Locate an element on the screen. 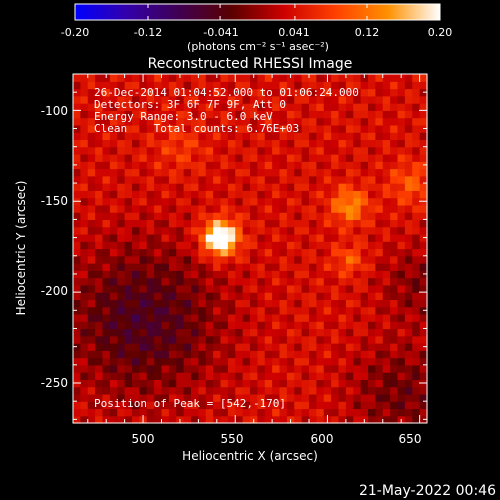 This screenshot has height=500, width=500. annotation-time-range: 26-Dec-2014 01:04:52.000 to 01:06:24.000 is located at coordinates (226, 92).